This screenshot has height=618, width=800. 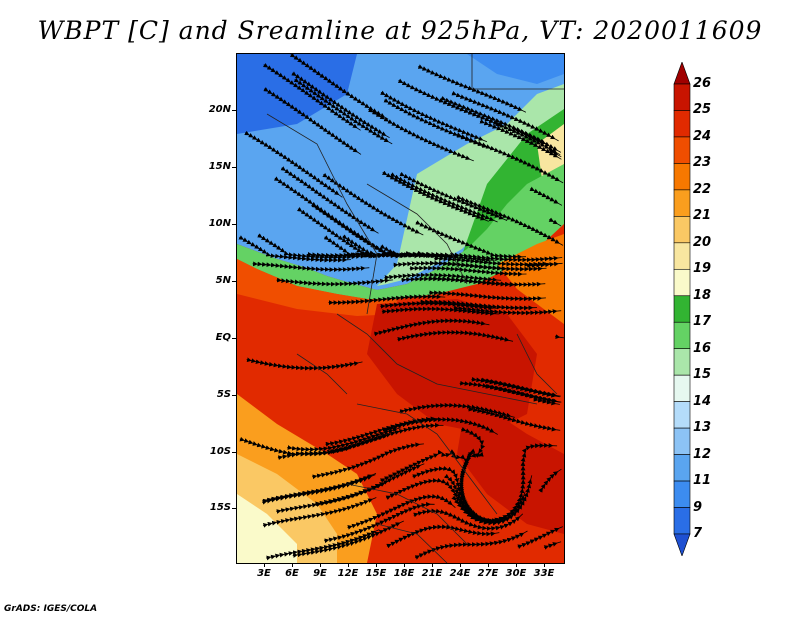 I want to click on colorbar-label: 26, so click(x=702, y=83).